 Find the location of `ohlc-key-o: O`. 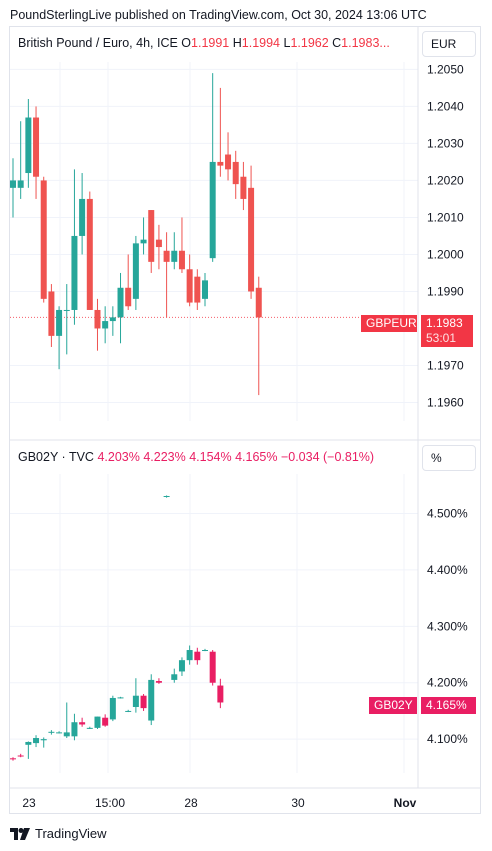

ohlc-key-o: O is located at coordinates (186, 43).